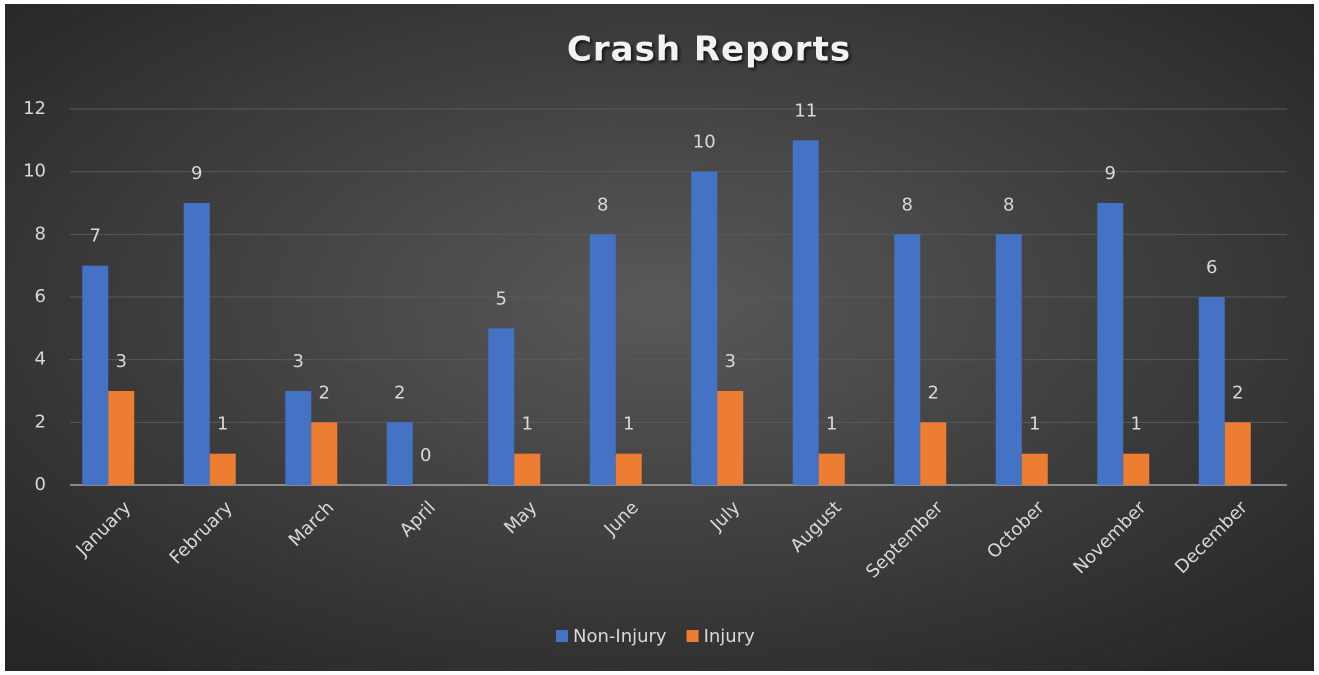 The width and height of the screenshot is (1319, 675). Describe the element at coordinates (1211, 267) in the screenshot. I see `data-label: 6` at that location.